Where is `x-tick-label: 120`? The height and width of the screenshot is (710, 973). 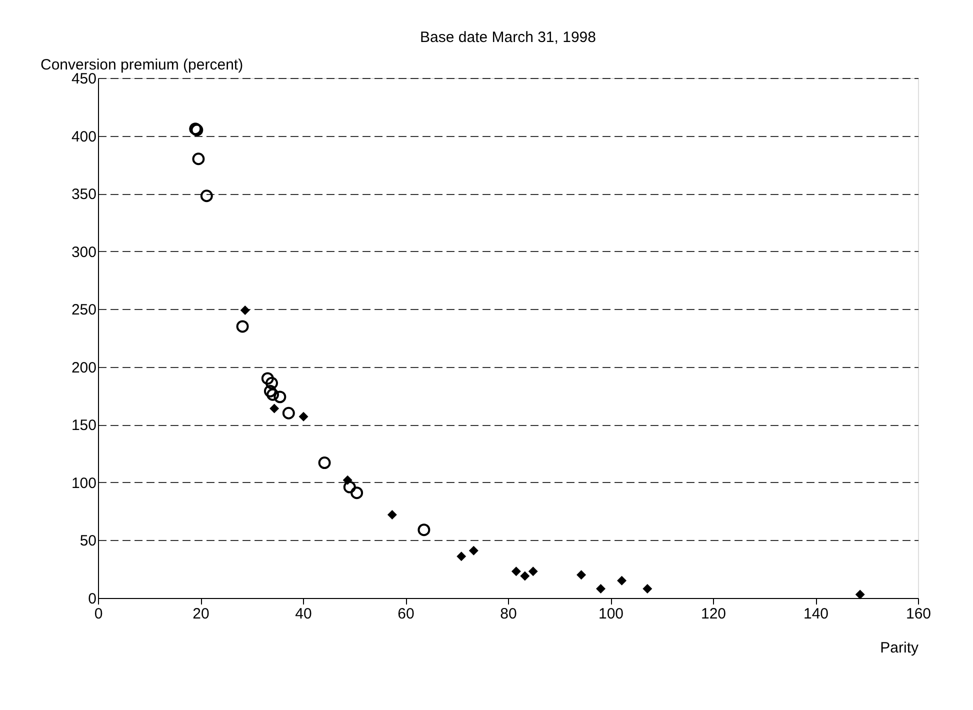 x-tick-label: 120 is located at coordinates (713, 614).